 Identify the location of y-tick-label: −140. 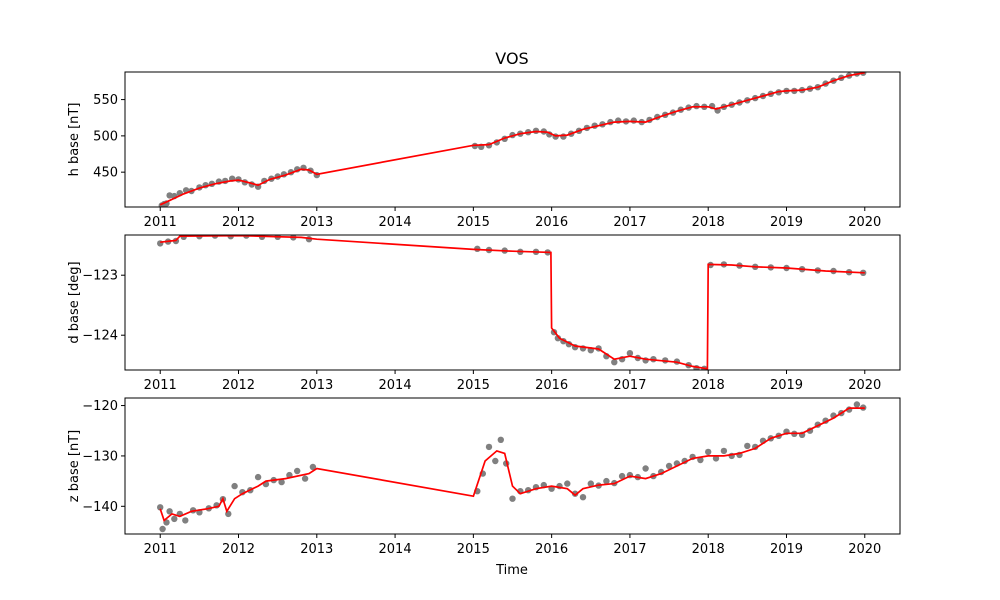
(100, 507).